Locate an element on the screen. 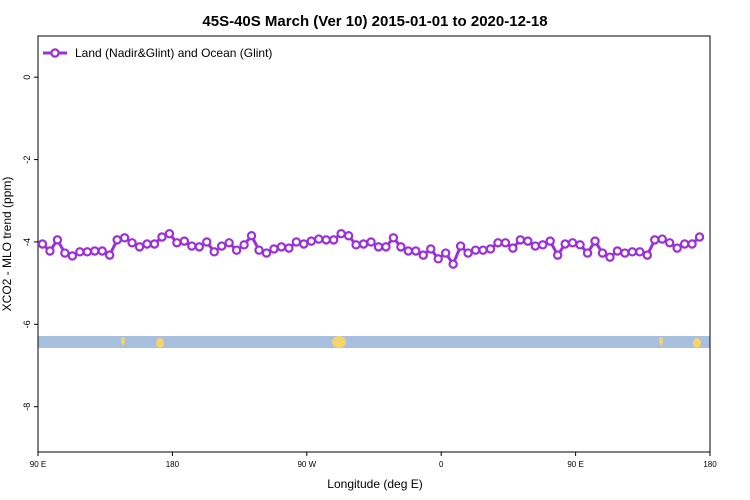 The width and height of the screenshot is (750, 500). legend-marker is located at coordinates (55, 53).